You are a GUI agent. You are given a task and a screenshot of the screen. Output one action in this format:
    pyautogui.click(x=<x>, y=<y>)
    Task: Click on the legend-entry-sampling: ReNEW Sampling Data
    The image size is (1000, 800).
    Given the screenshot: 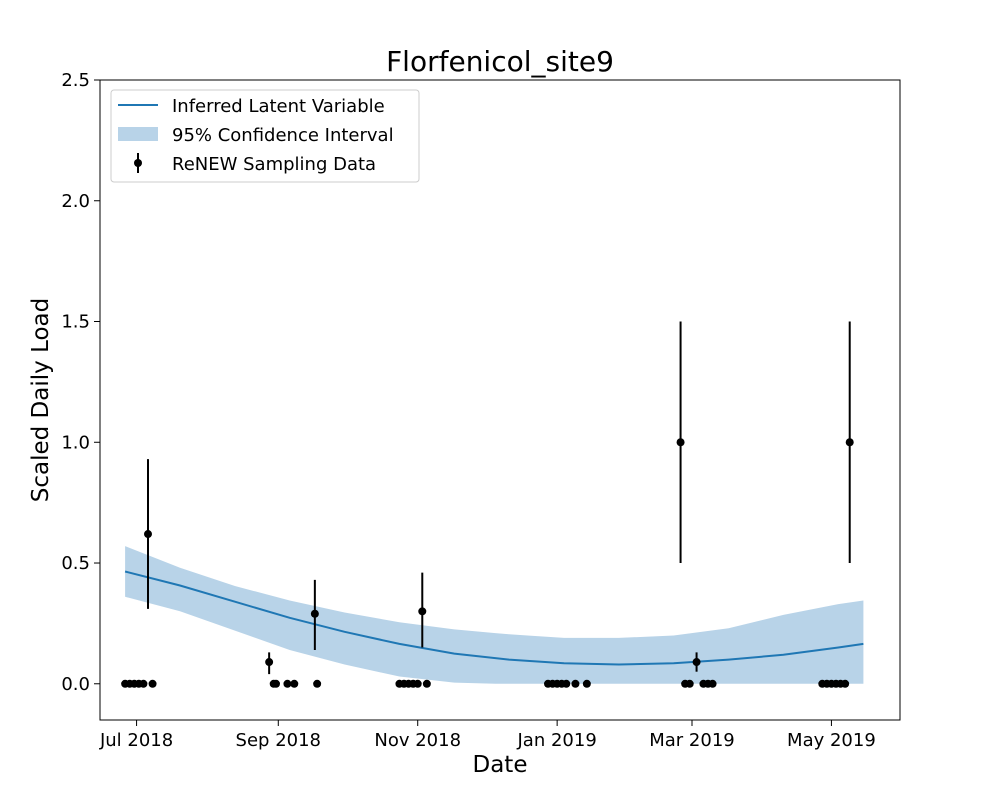 What is the action you would take?
    pyautogui.click(x=274, y=164)
    